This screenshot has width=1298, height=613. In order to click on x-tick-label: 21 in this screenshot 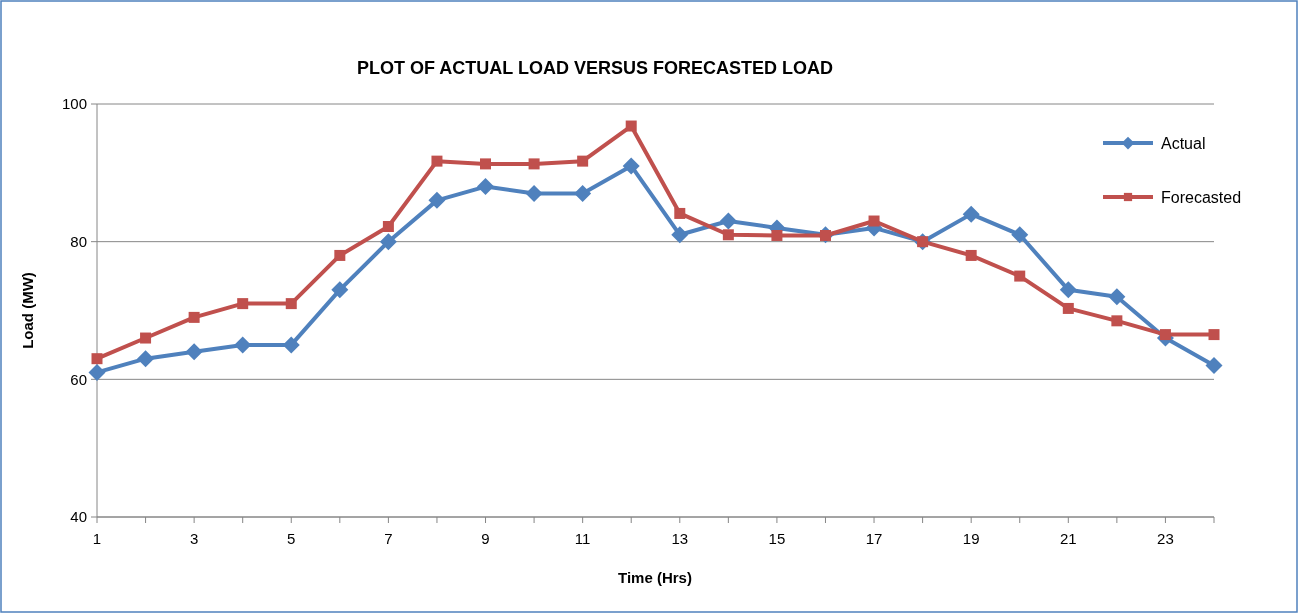, I will do `click(1068, 538)`.